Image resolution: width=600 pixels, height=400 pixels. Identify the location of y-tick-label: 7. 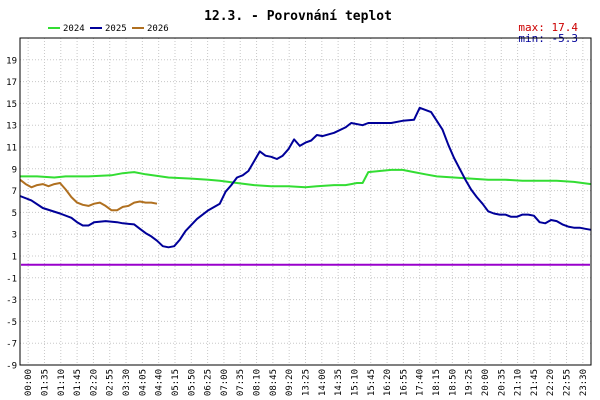
(14, 192).